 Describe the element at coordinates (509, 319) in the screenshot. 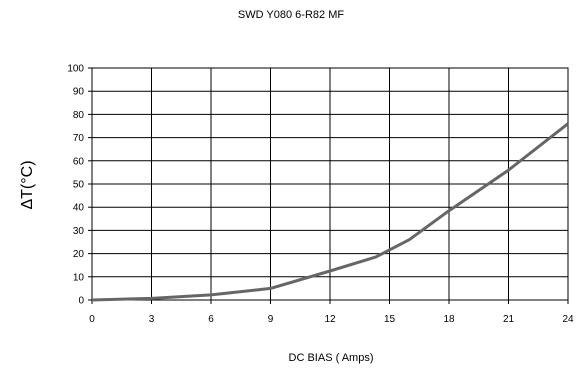

I see `x-tick-label: 21` at that location.